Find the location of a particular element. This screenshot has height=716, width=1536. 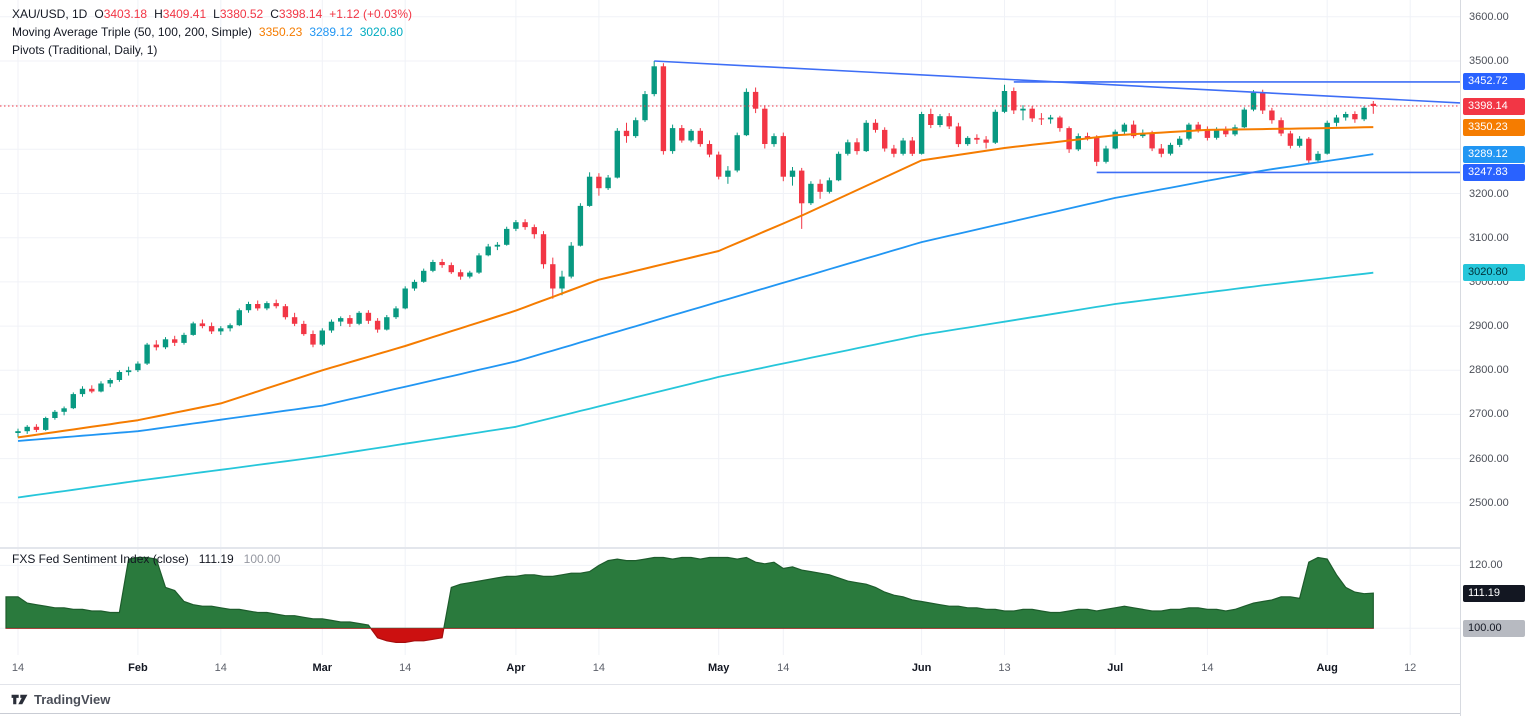

price-tick: 2800.00 is located at coordinates (1489, 370).